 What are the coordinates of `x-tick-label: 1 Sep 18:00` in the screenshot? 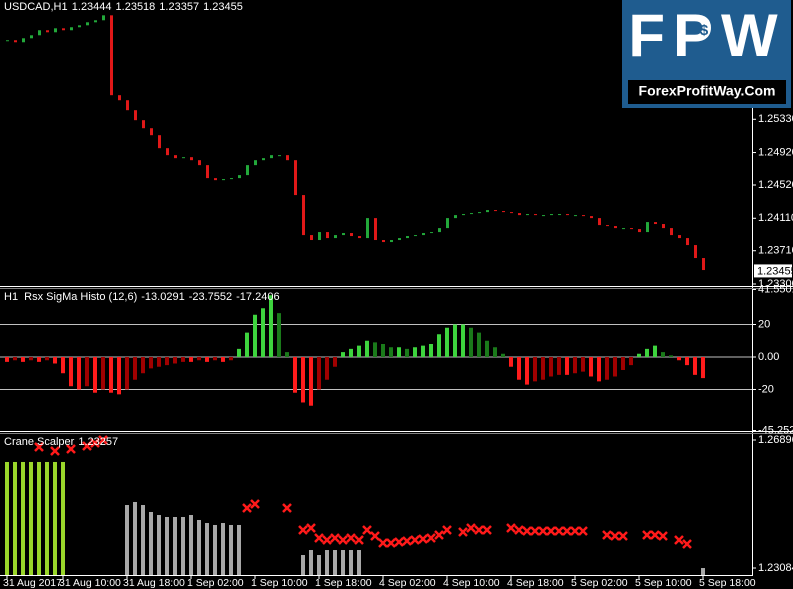 It's located at (343, 583).